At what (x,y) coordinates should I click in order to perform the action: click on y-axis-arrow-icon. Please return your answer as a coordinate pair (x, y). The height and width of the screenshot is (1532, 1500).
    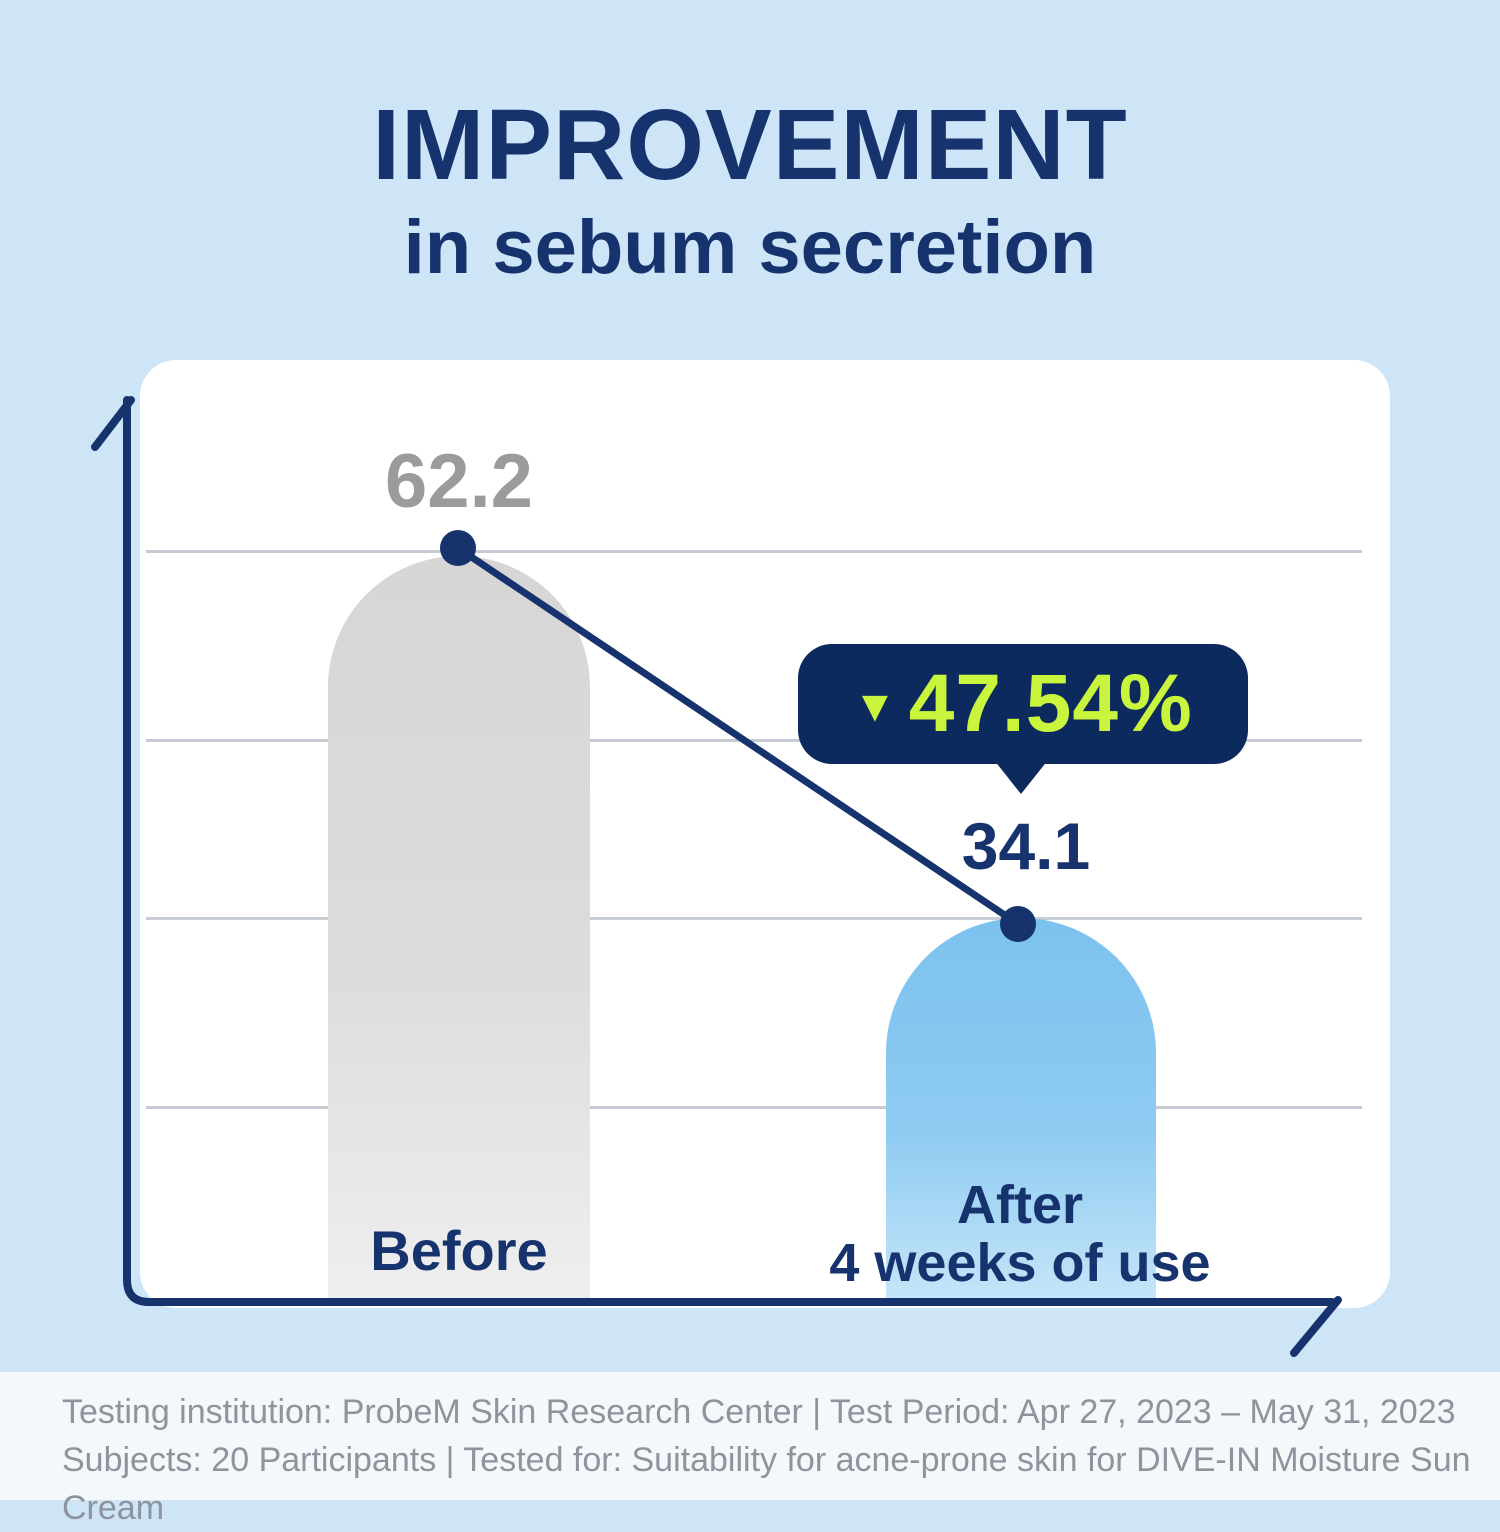
    Looking at the image, I should click on (113, 423).